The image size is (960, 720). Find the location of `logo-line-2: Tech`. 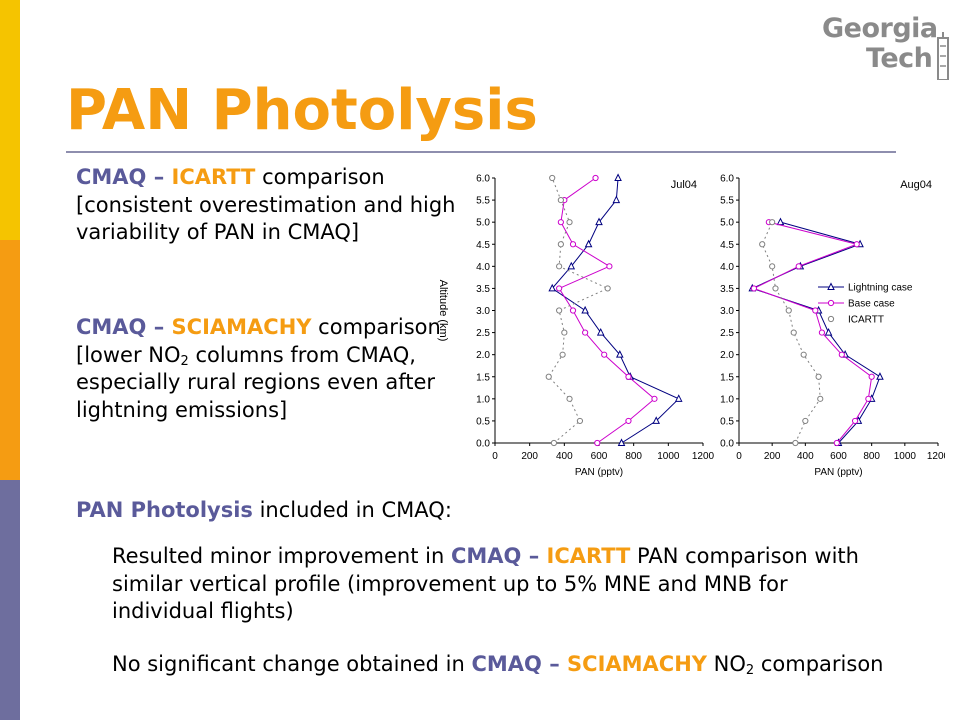

logo-line-2: Tech is located at coordinates (899, 58).